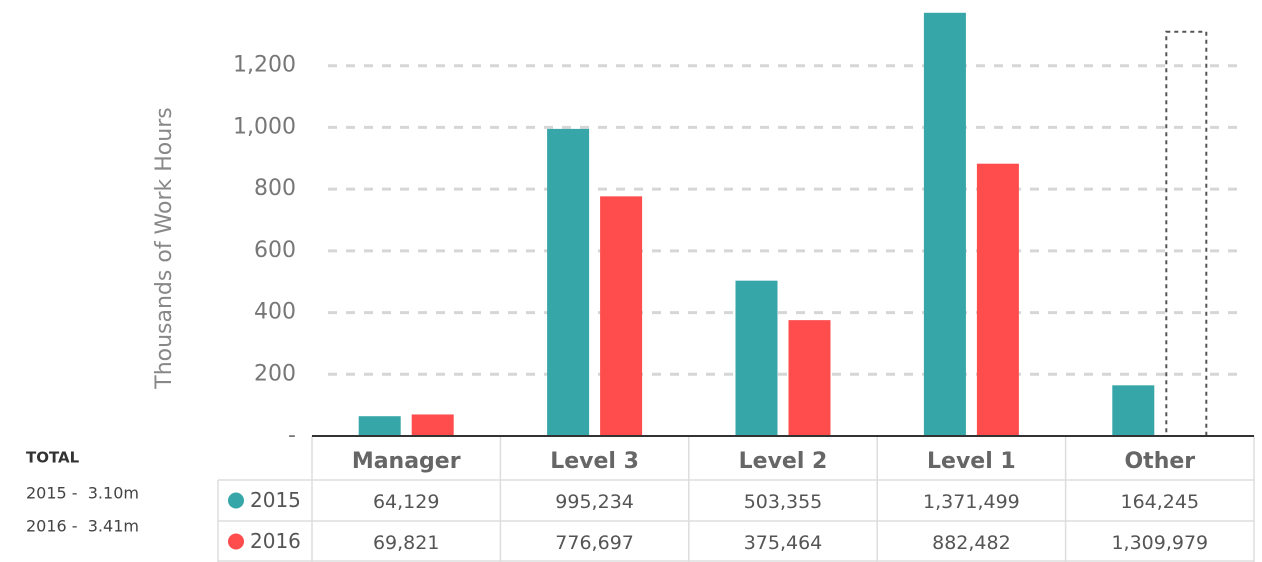 The width and height of the screenshot is (1262, 562). Describe the element at coordinates (783, 502) in the screenshot. I see `table-cell: 503,355` at that location.